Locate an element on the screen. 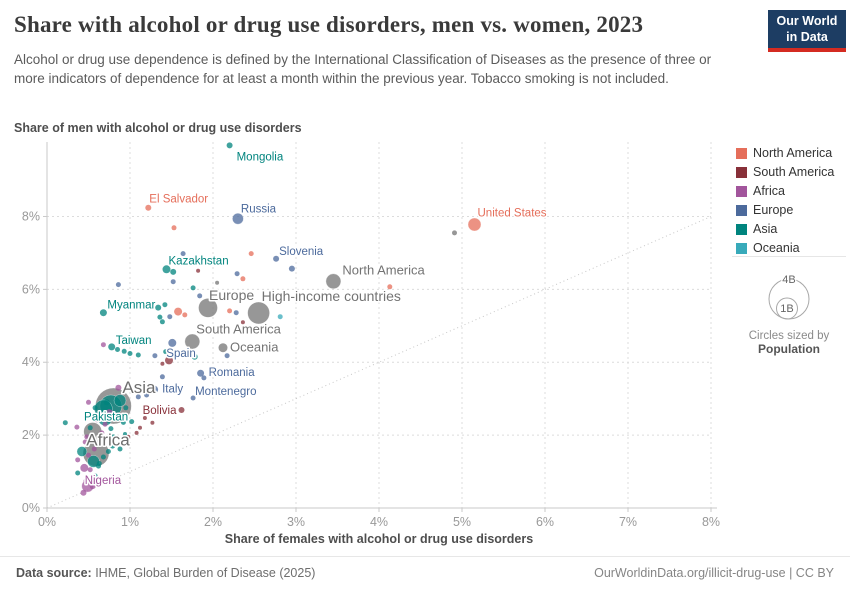 The height and width of the screenshot is (600, 850). kazakhstan-point is located at coordinates (166, 269).